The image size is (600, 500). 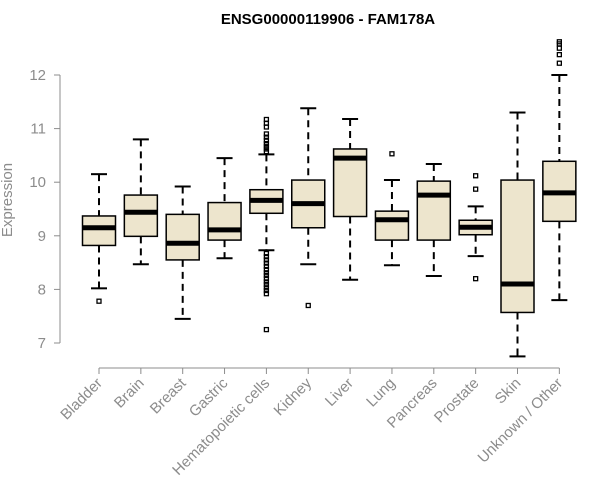 I want to click on box-lung, so click(x=392, y=209).